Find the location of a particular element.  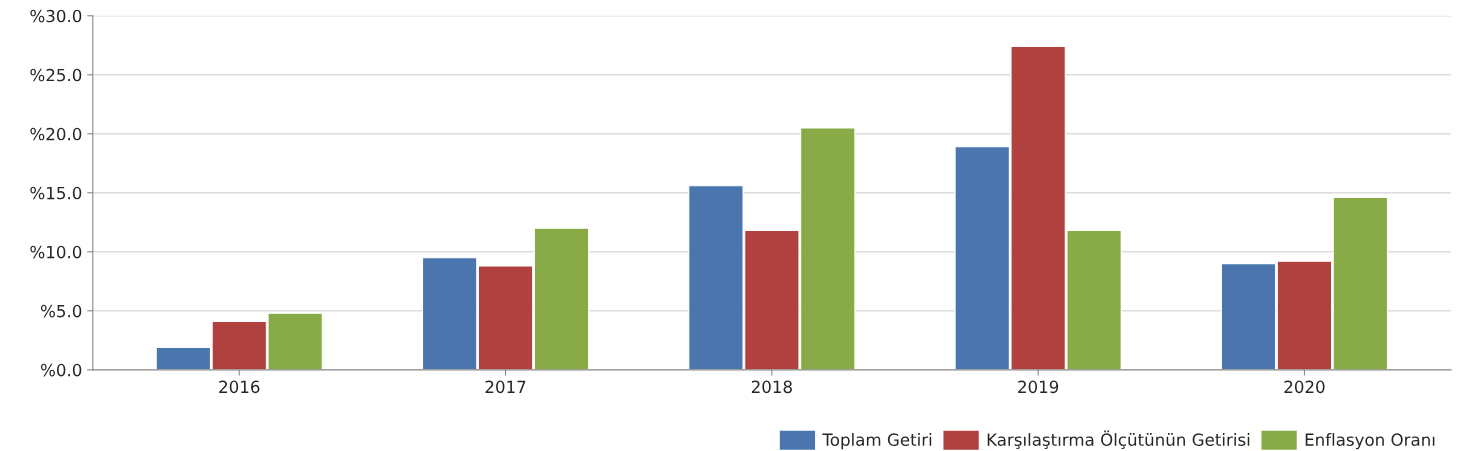

y-tick-label: %0.0 is located at coordinates (61, 370).